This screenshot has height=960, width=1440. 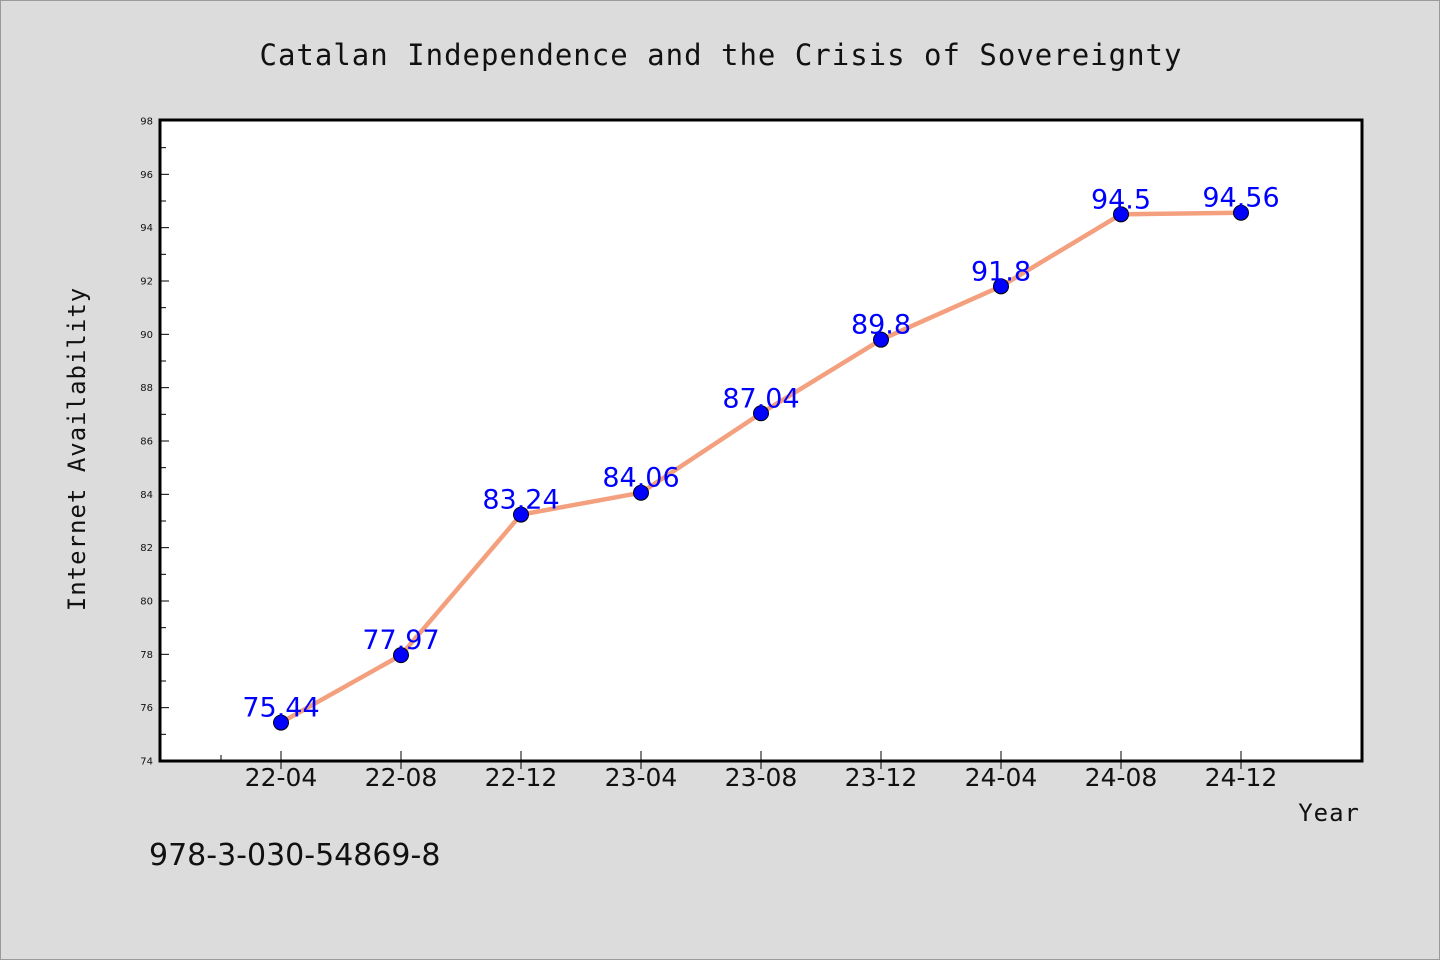 What do you see at coordinates (881, 777) in the screenshot?
I see `x-tick-label: 23-12` at bounding box center [881, 777].